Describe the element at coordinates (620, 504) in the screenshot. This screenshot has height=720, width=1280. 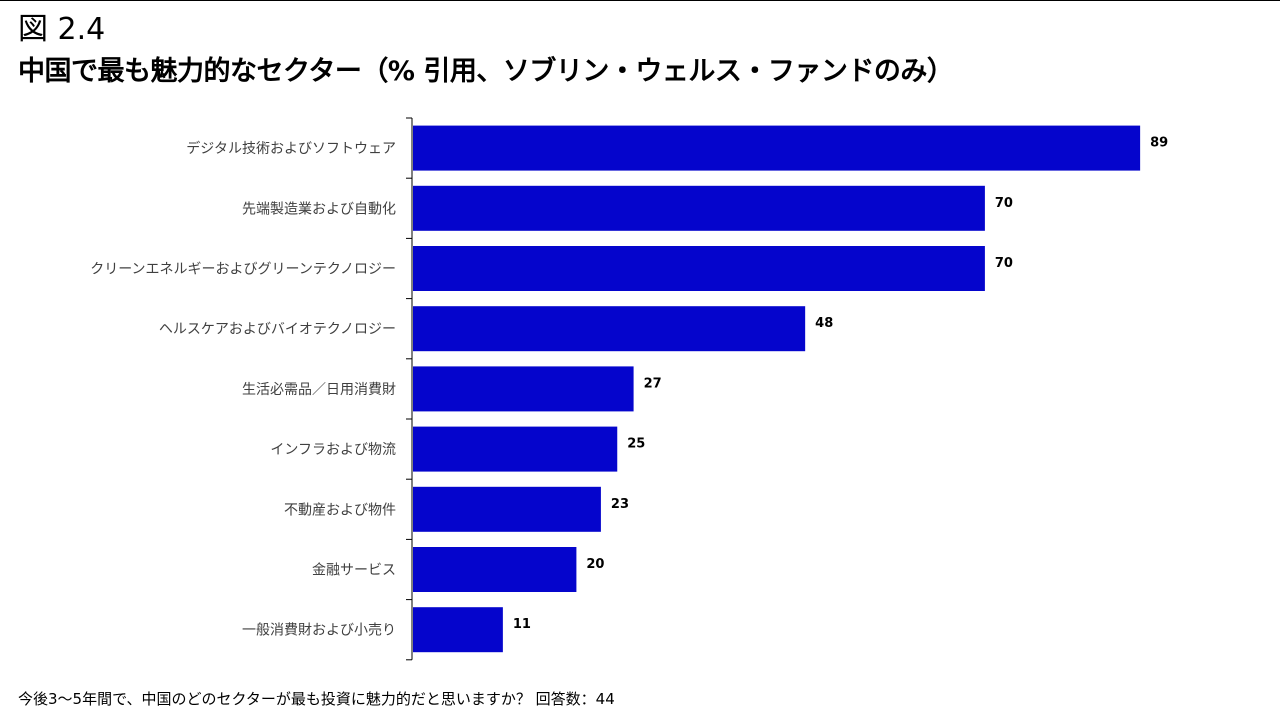
I see `data-label: 23` at that location.